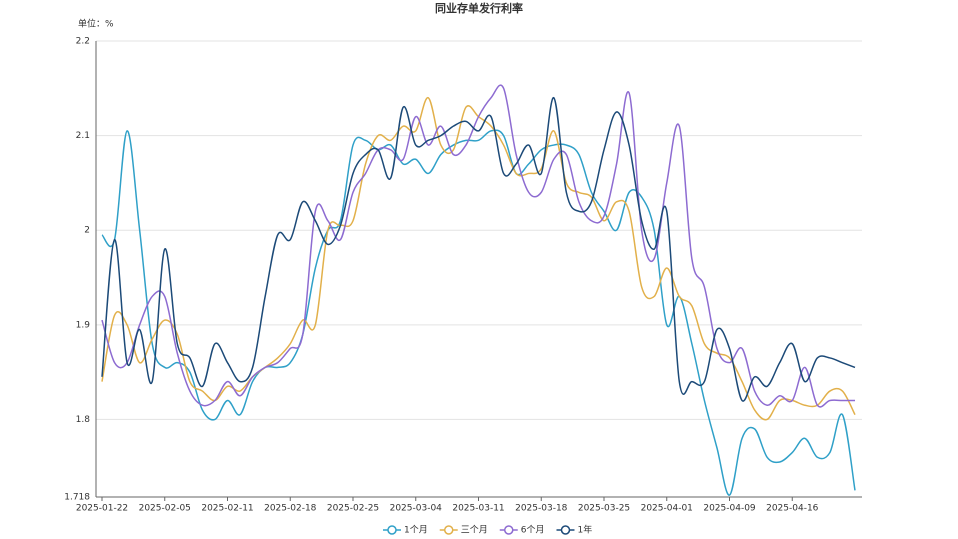 This screenshot has height=539, width=958. I want to click on legend-label: 三个月, so click(474, 530).